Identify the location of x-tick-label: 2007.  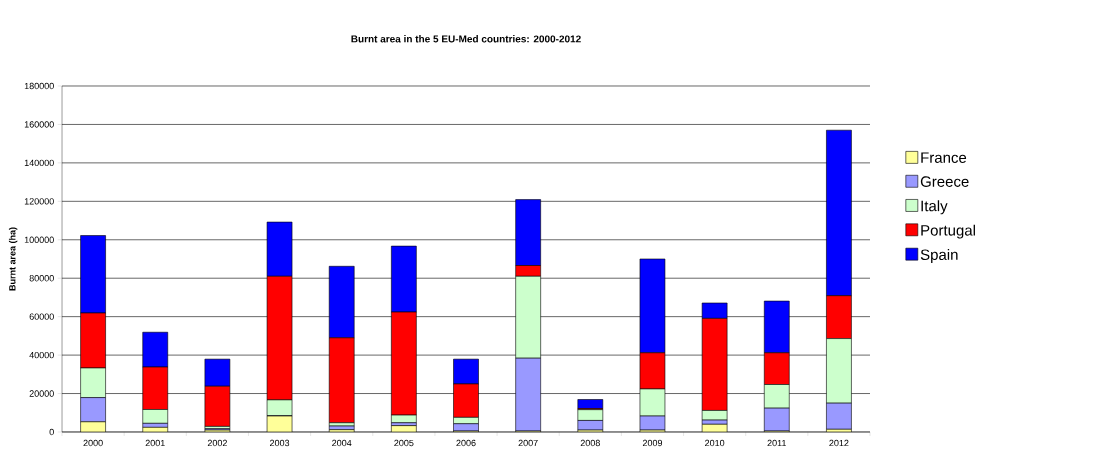
(528, 443).